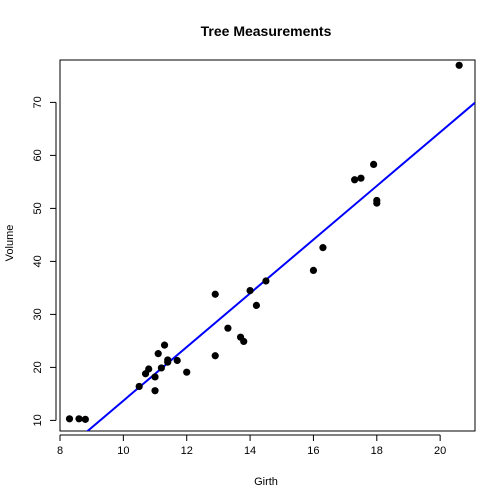  Describe the element at coordinates (38, 314) in the screenshot. I see `y-tick-label: 30` at that location.